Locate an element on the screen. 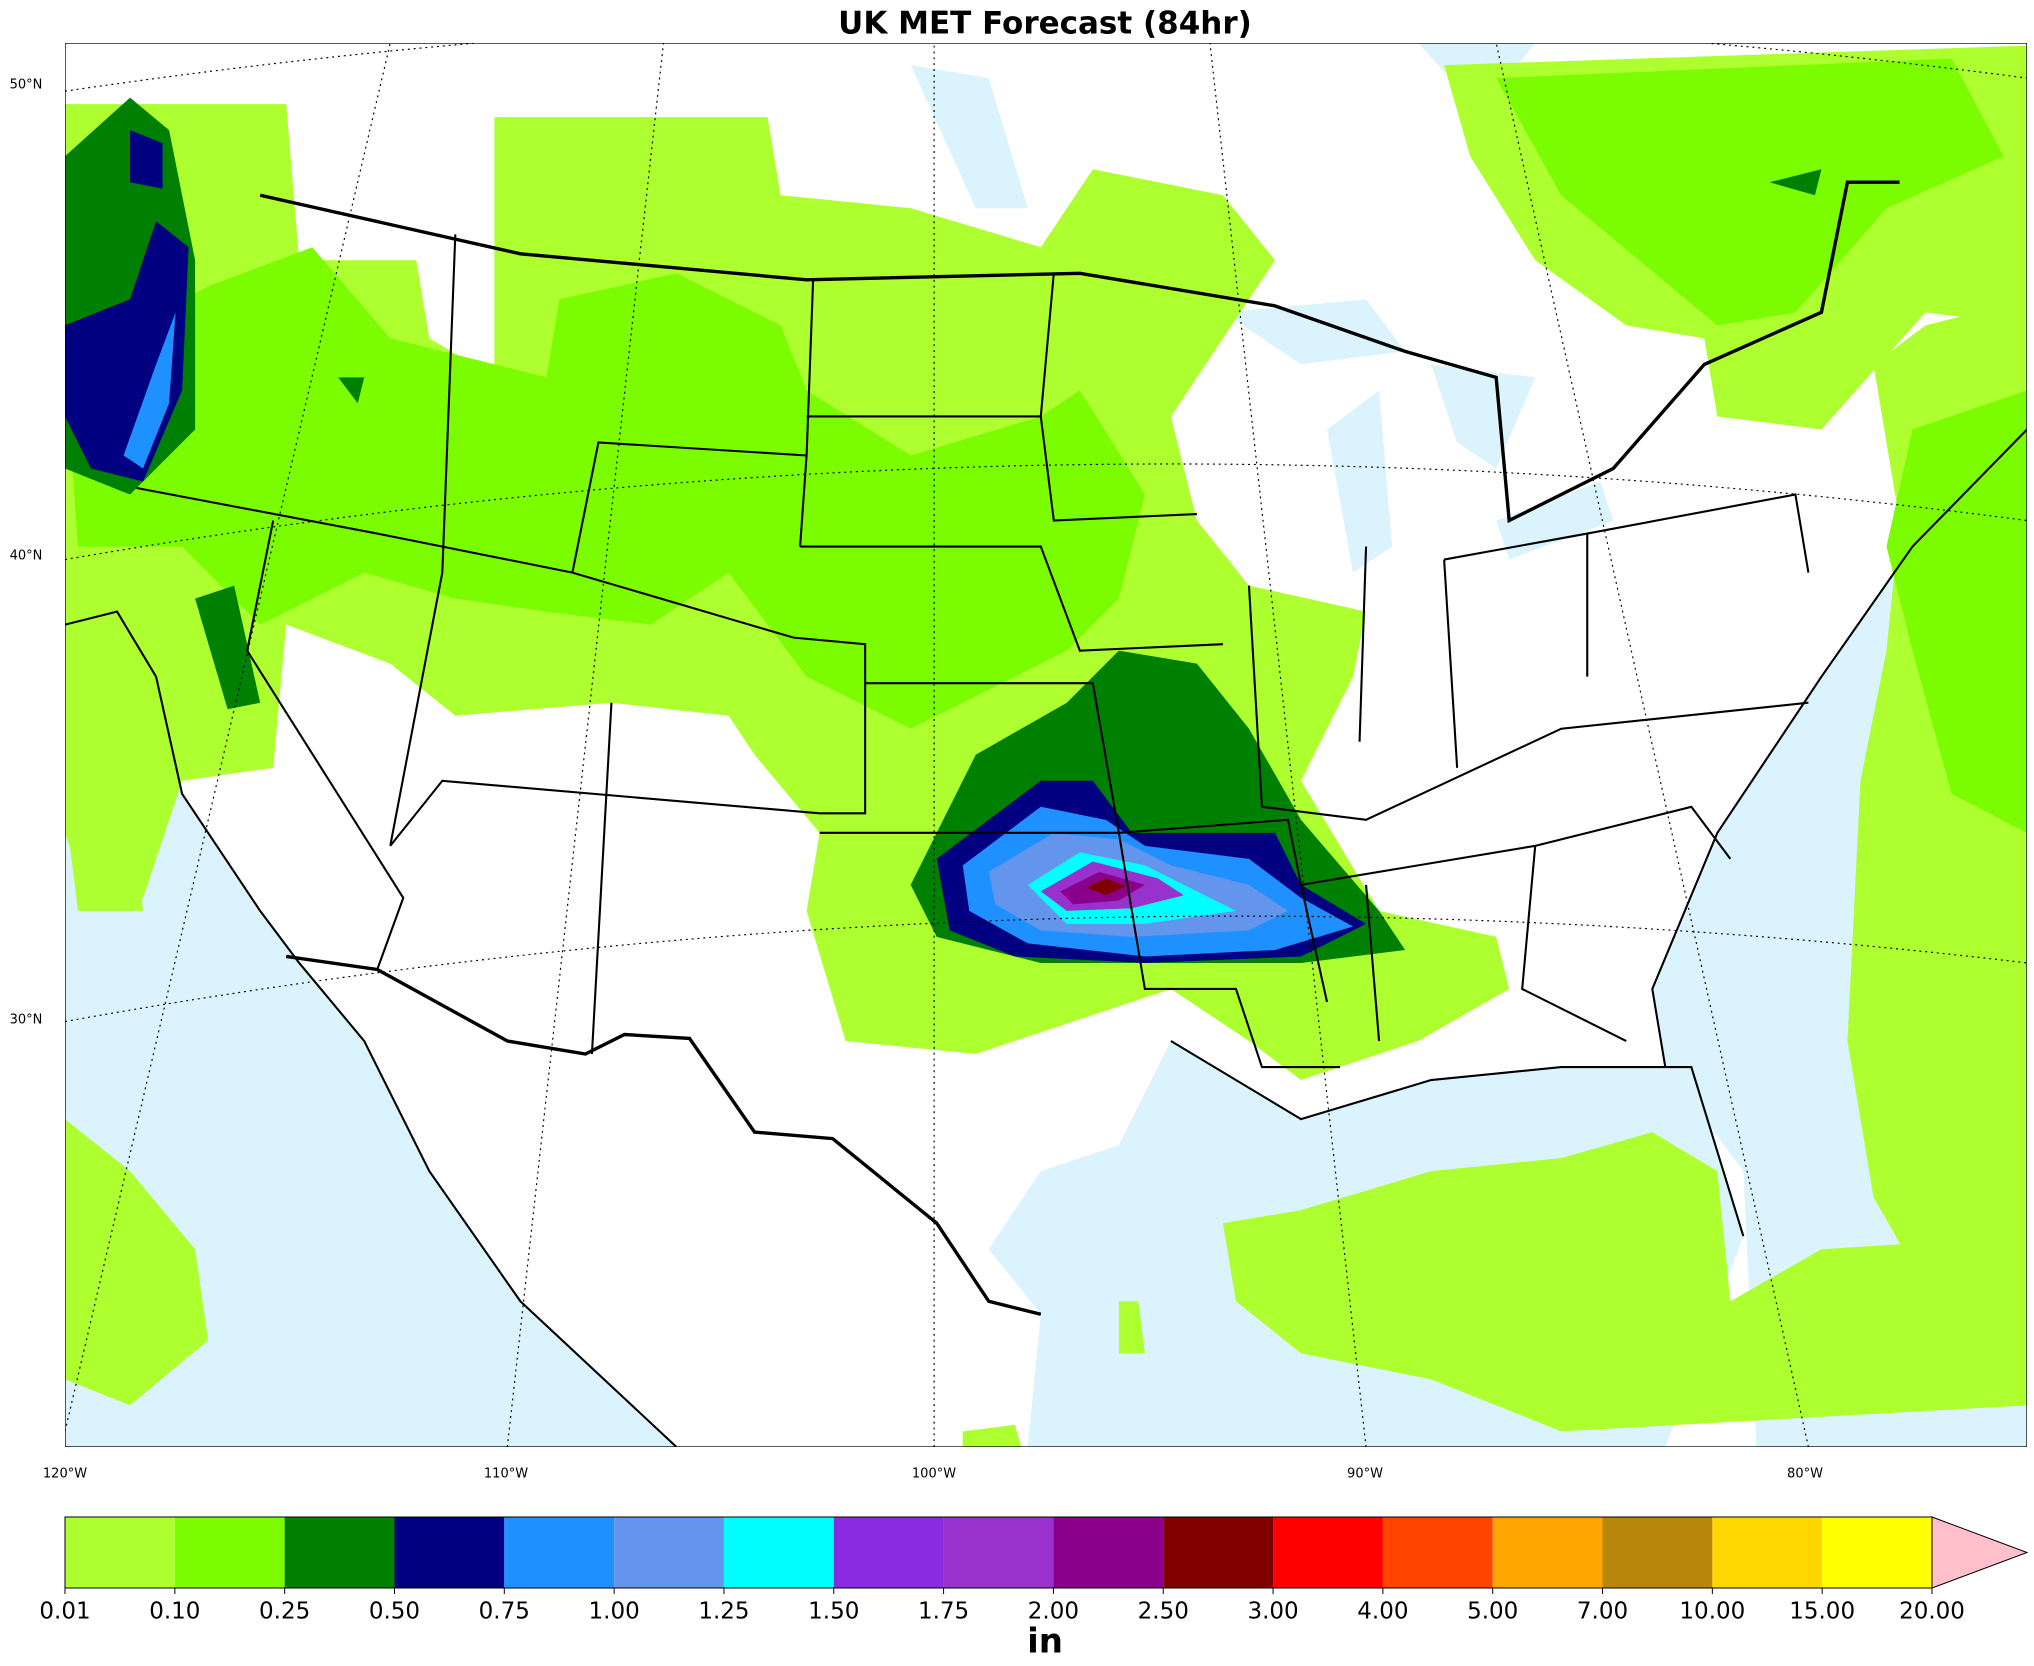 The height and width of the screenshot is (1666, 2034). colorbar-tick-label: 4.00 is located at coordinates (1382, 1612).